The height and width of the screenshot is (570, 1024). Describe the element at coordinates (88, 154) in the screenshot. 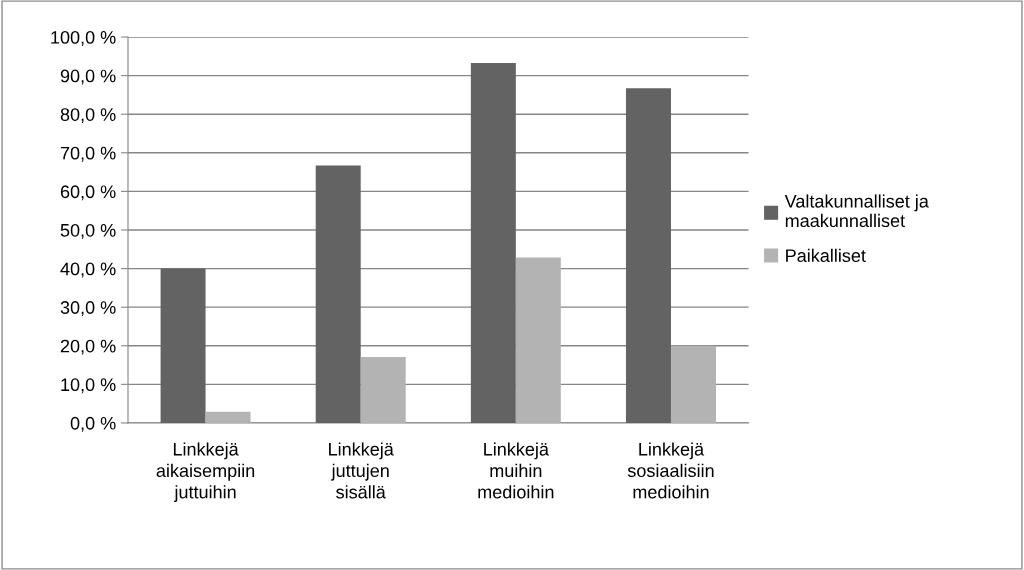

I see `y-tick-label: 70,0 %` at that location.